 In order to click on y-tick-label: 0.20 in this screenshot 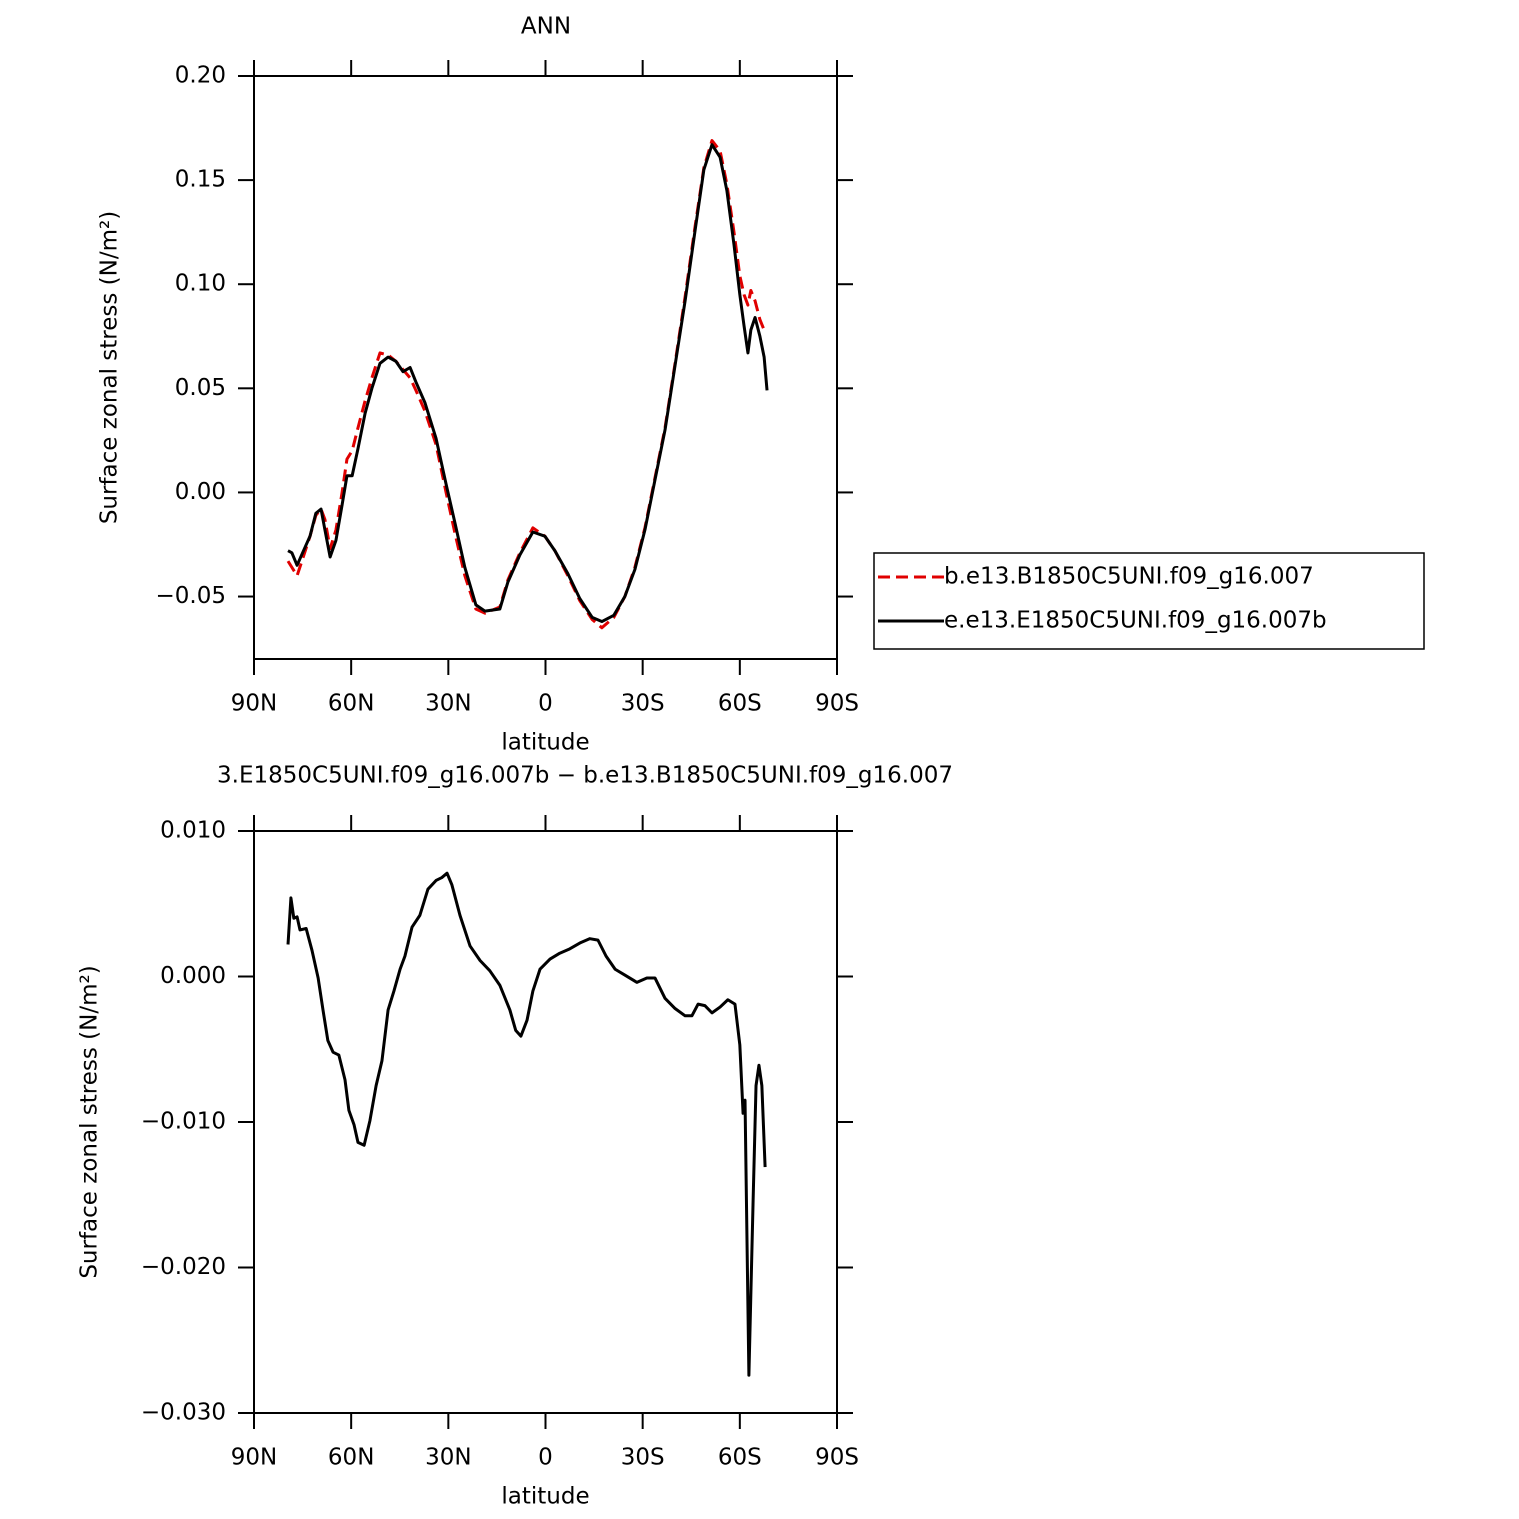, I will do `click(200, 76)`.